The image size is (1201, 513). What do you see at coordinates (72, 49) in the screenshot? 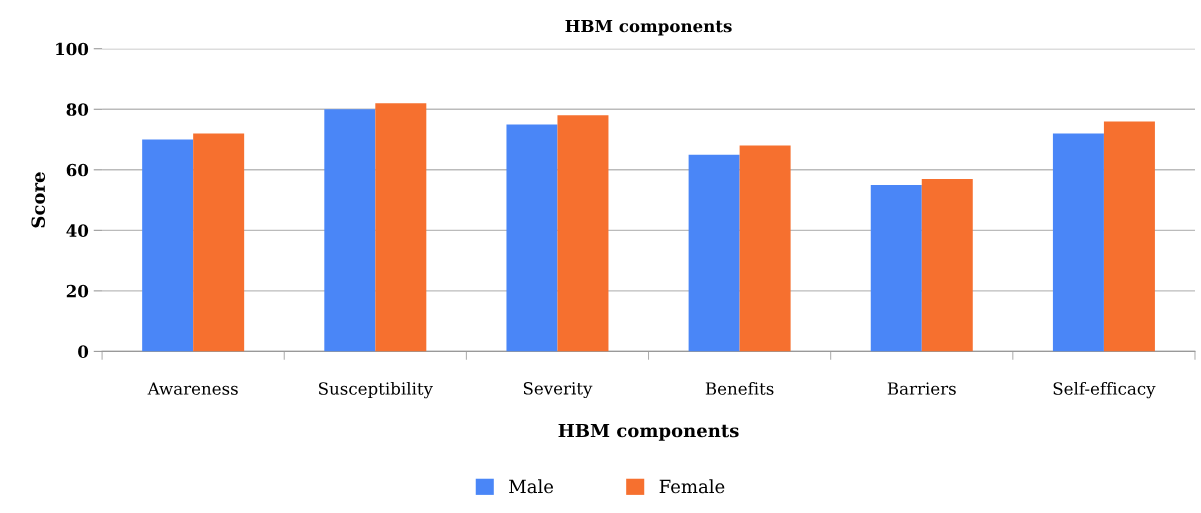
I see `y-tick-label: 100` at bounding box center [72, 49].